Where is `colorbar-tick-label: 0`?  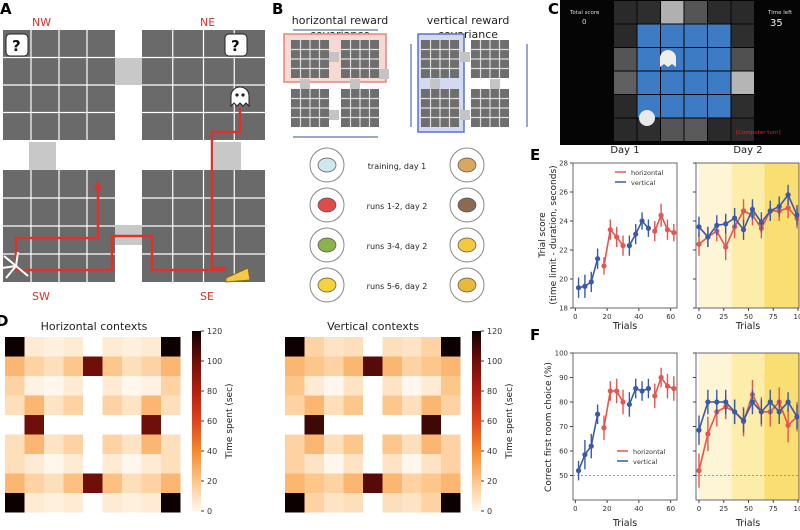
colorbar-tick-label: 0 is located at coordinates (209, 511).